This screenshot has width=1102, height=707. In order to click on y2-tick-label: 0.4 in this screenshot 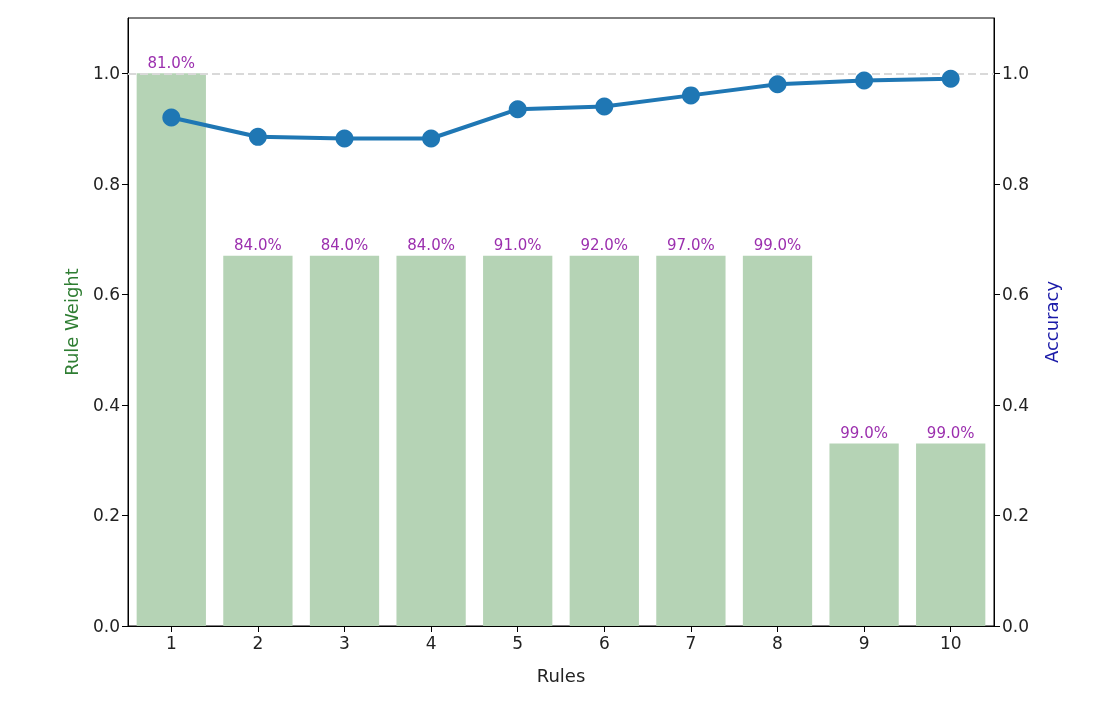, I will do `click(1016, 404)`.